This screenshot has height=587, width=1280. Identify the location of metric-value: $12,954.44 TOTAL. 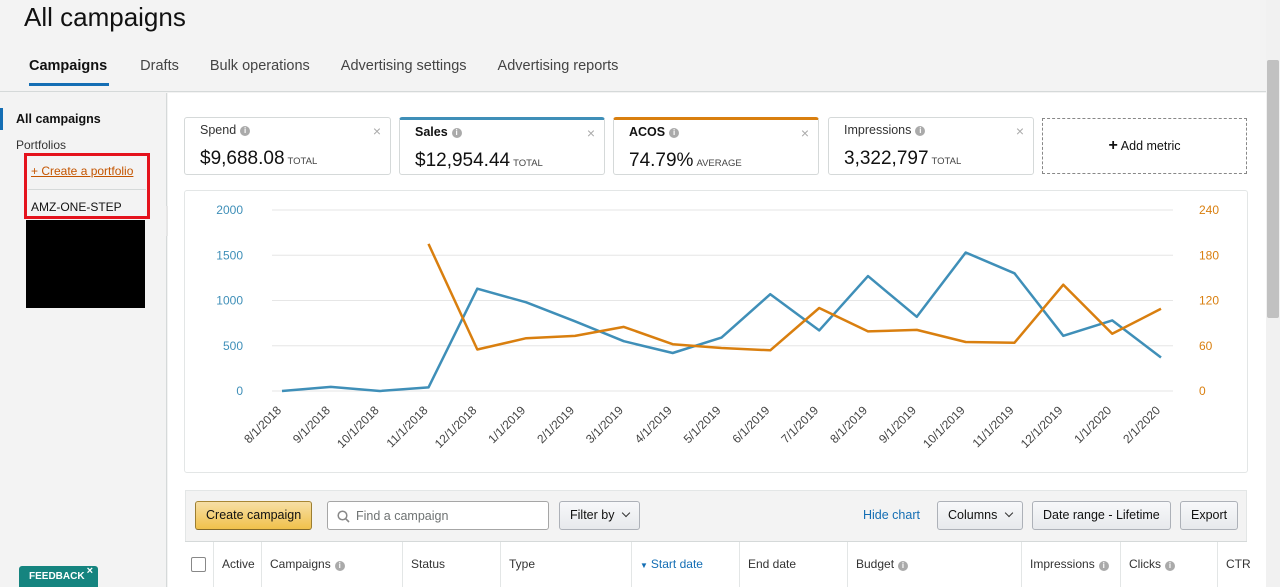
(479, 160).